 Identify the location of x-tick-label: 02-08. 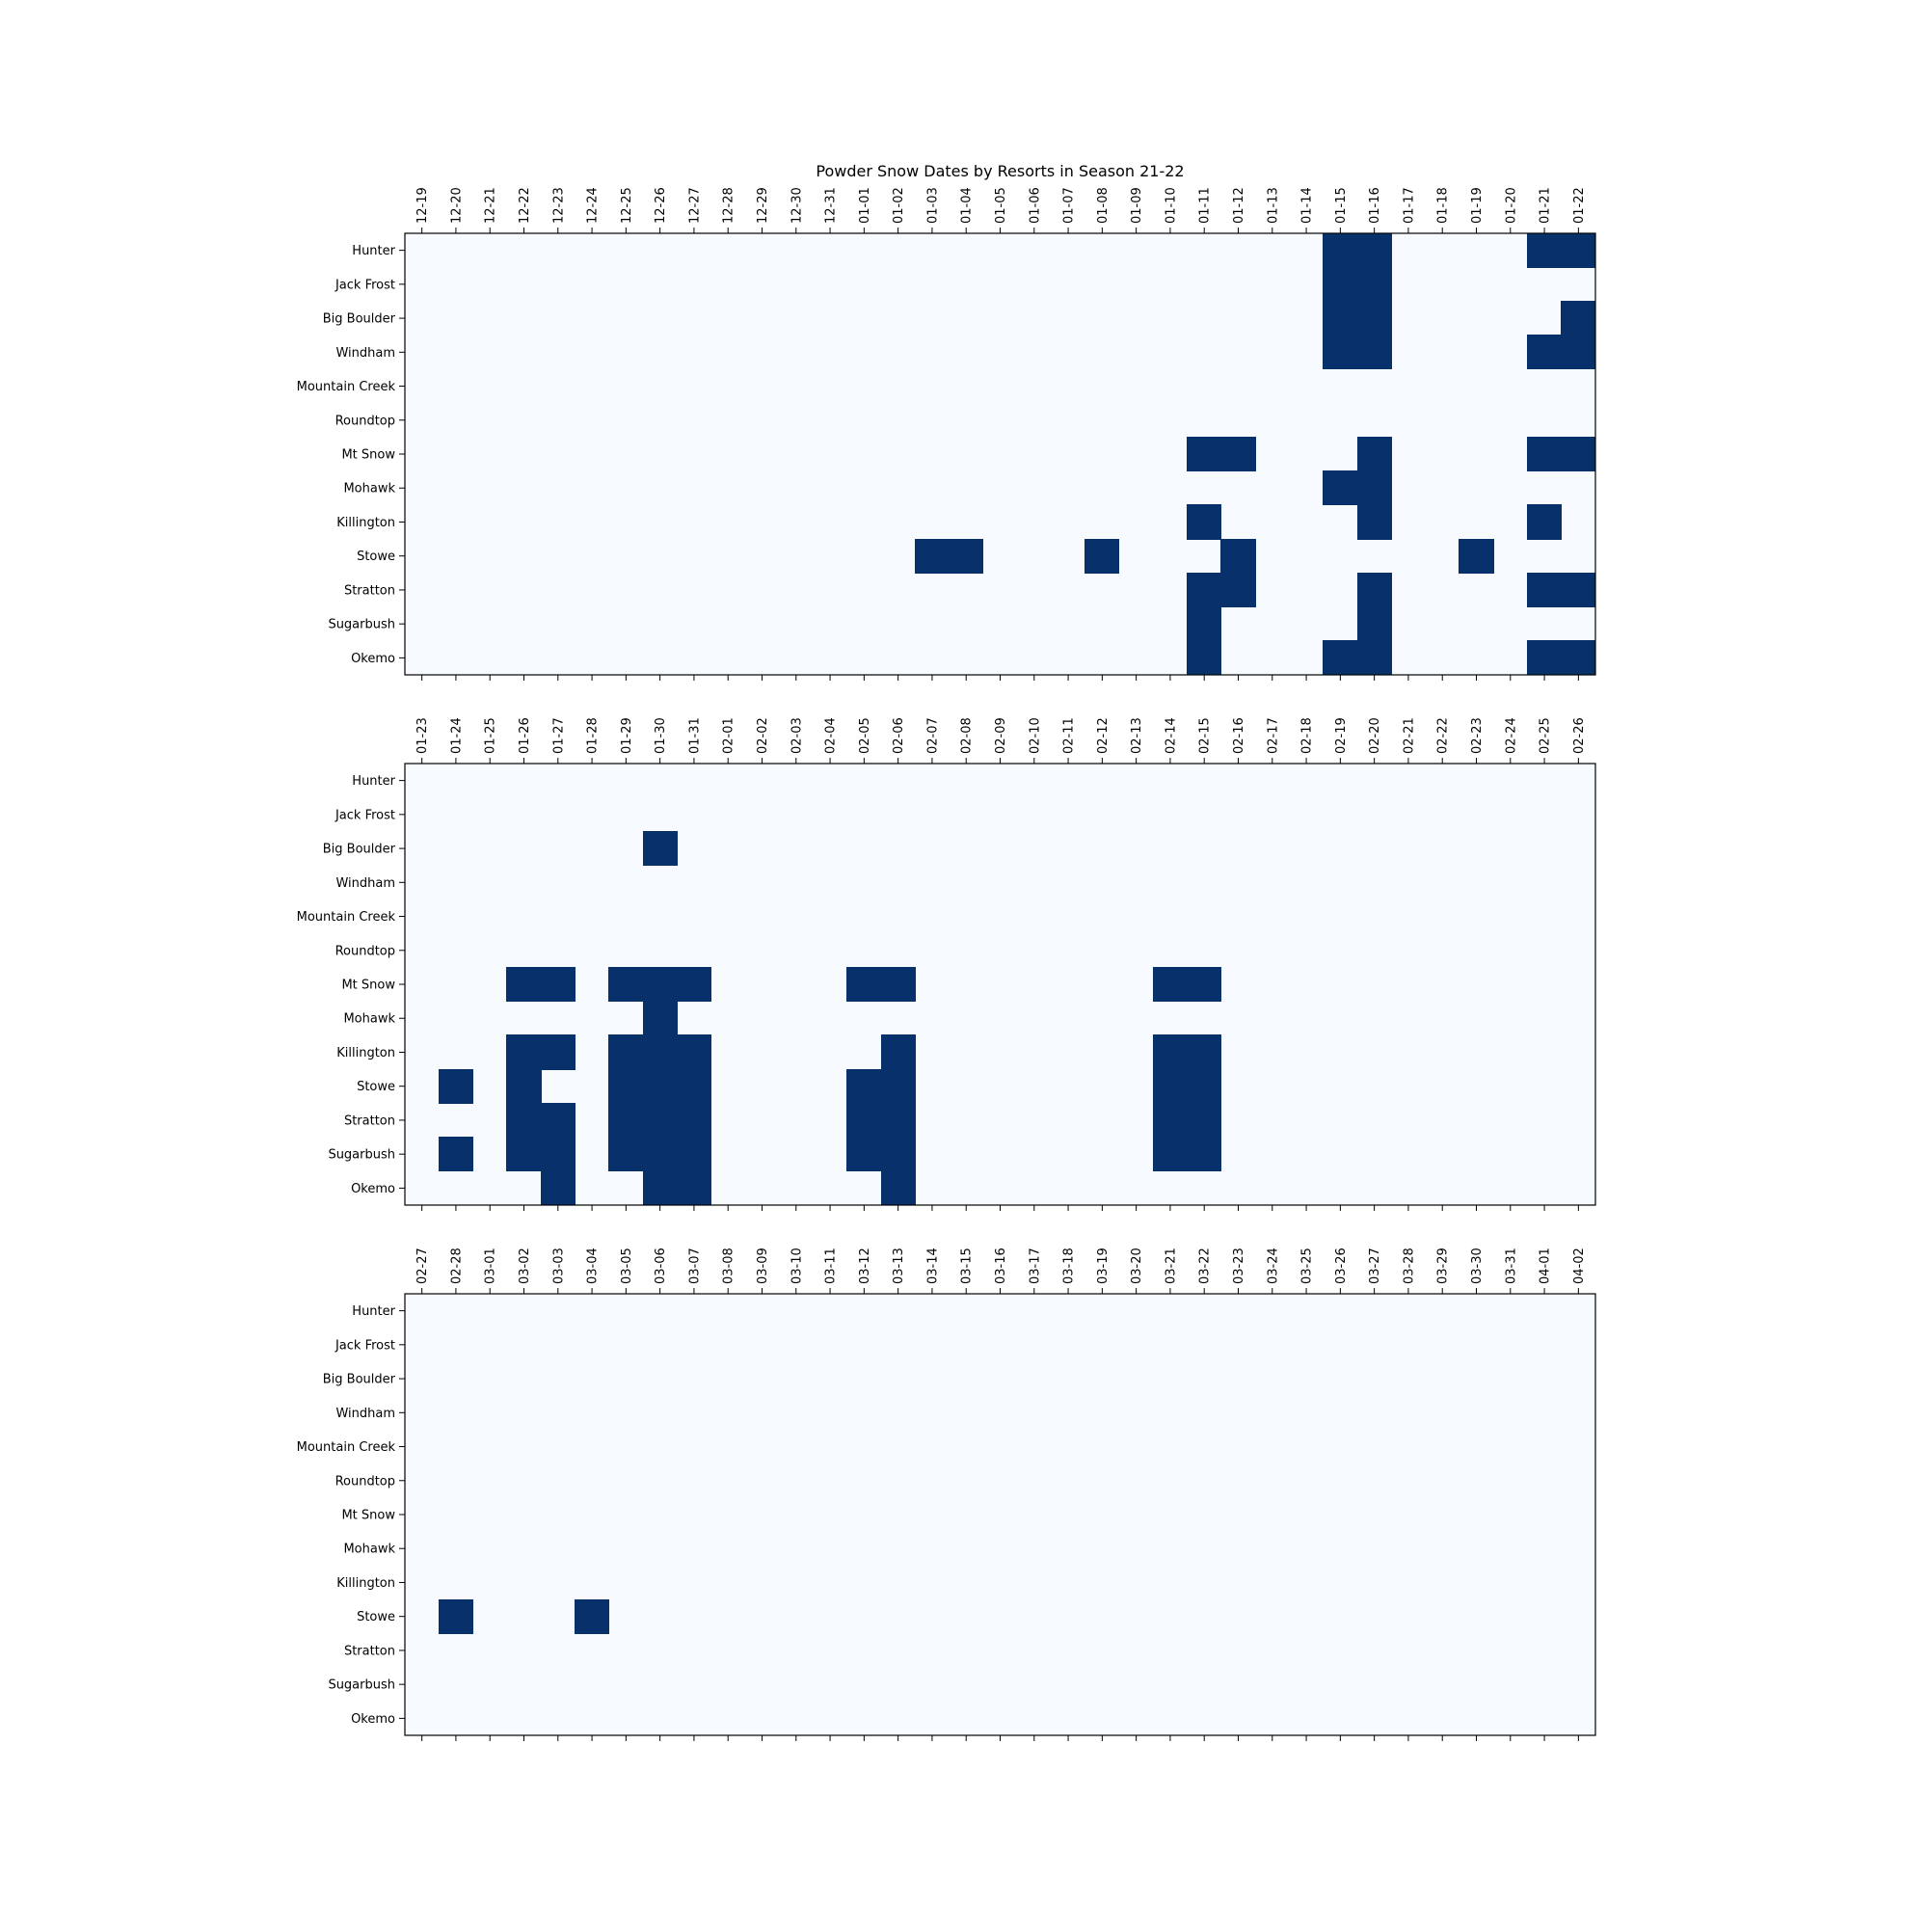
(967, 736).